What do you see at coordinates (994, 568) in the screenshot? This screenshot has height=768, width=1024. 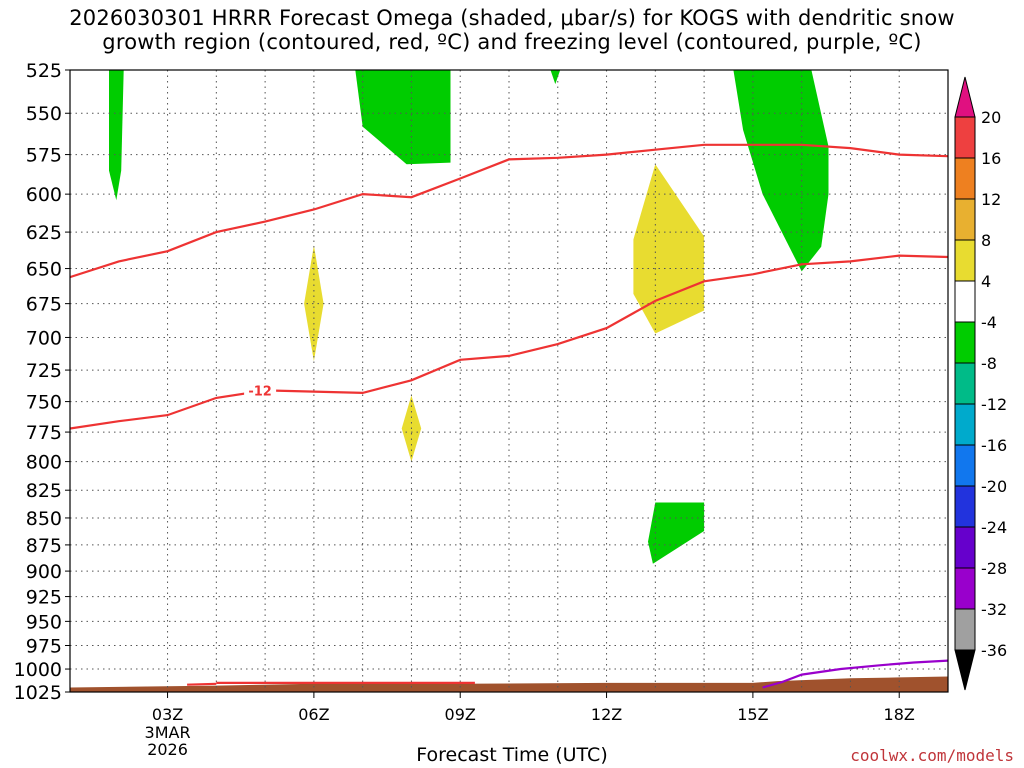 I see `colorbar-label: -28` at bounding box center [994, 568].